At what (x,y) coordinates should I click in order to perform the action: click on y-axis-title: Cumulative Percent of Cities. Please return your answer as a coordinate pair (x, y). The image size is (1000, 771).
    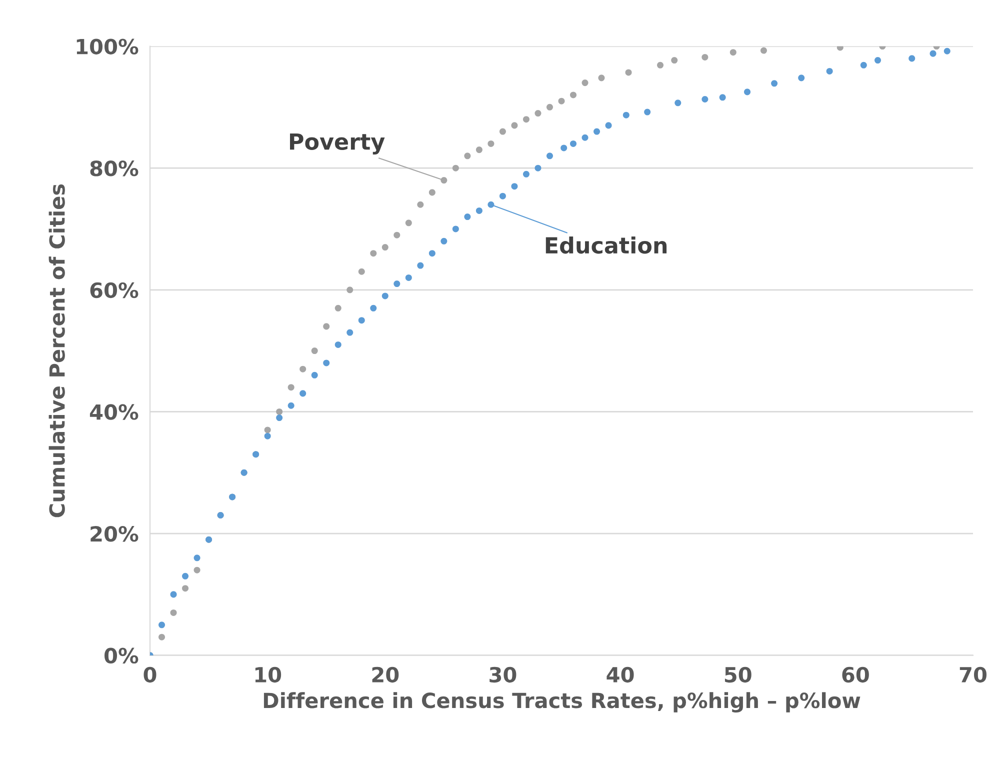
    Looking at the image, I should click on (56, 351).